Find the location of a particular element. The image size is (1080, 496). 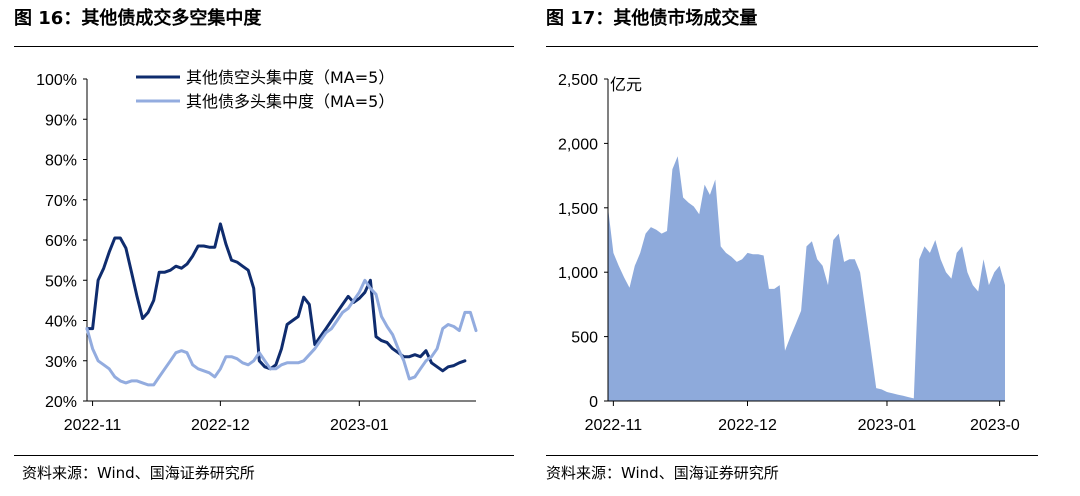

fig17-x-tick-label: 2023-01 is located at coordinates (887, 425).